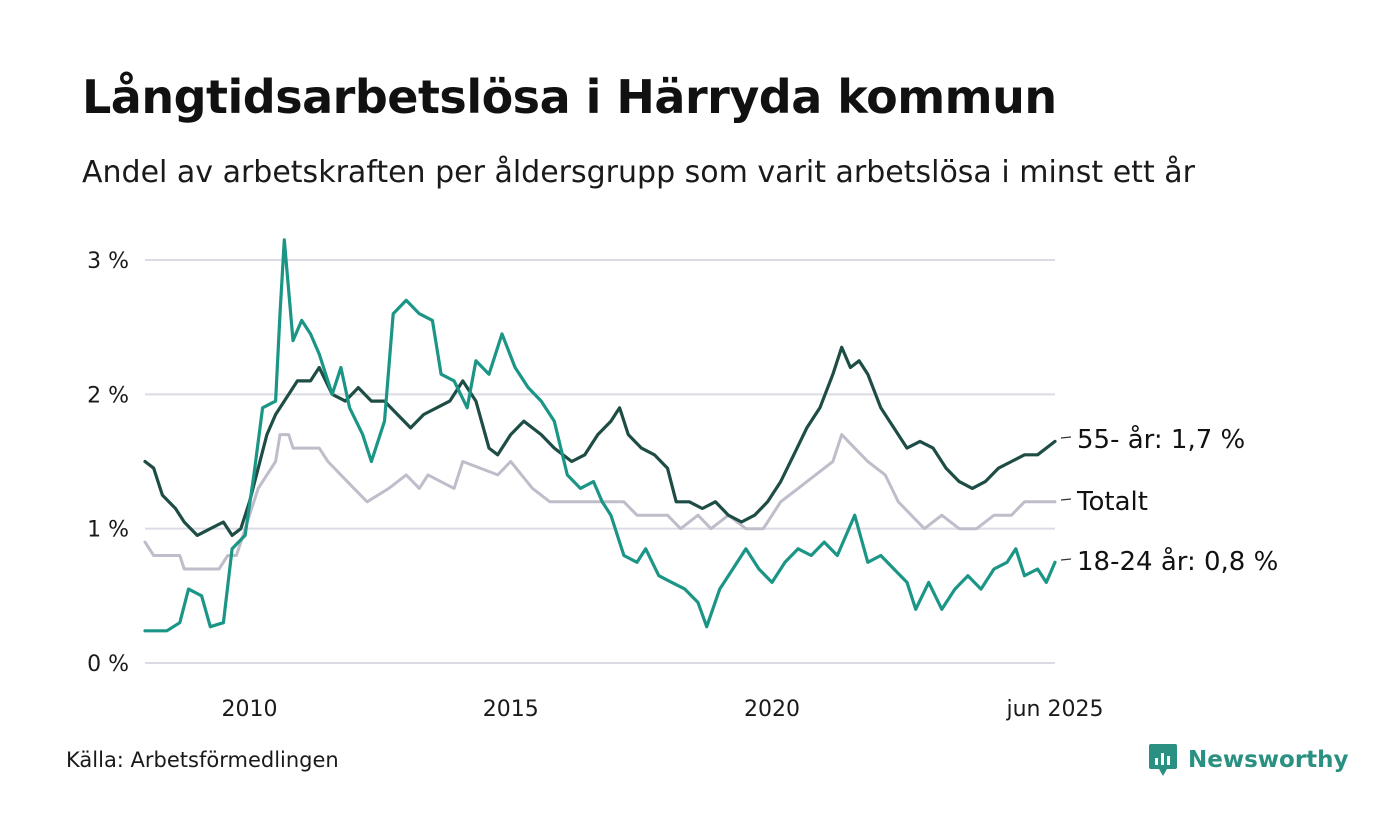 The height and width of the screenshot is (840, 1400). What do you see at coordinates (569, 97) in the screenshot?
I see `chart-title: Långtidsarbetslösa i Härryda kommun` at bounding box center [569, 97].